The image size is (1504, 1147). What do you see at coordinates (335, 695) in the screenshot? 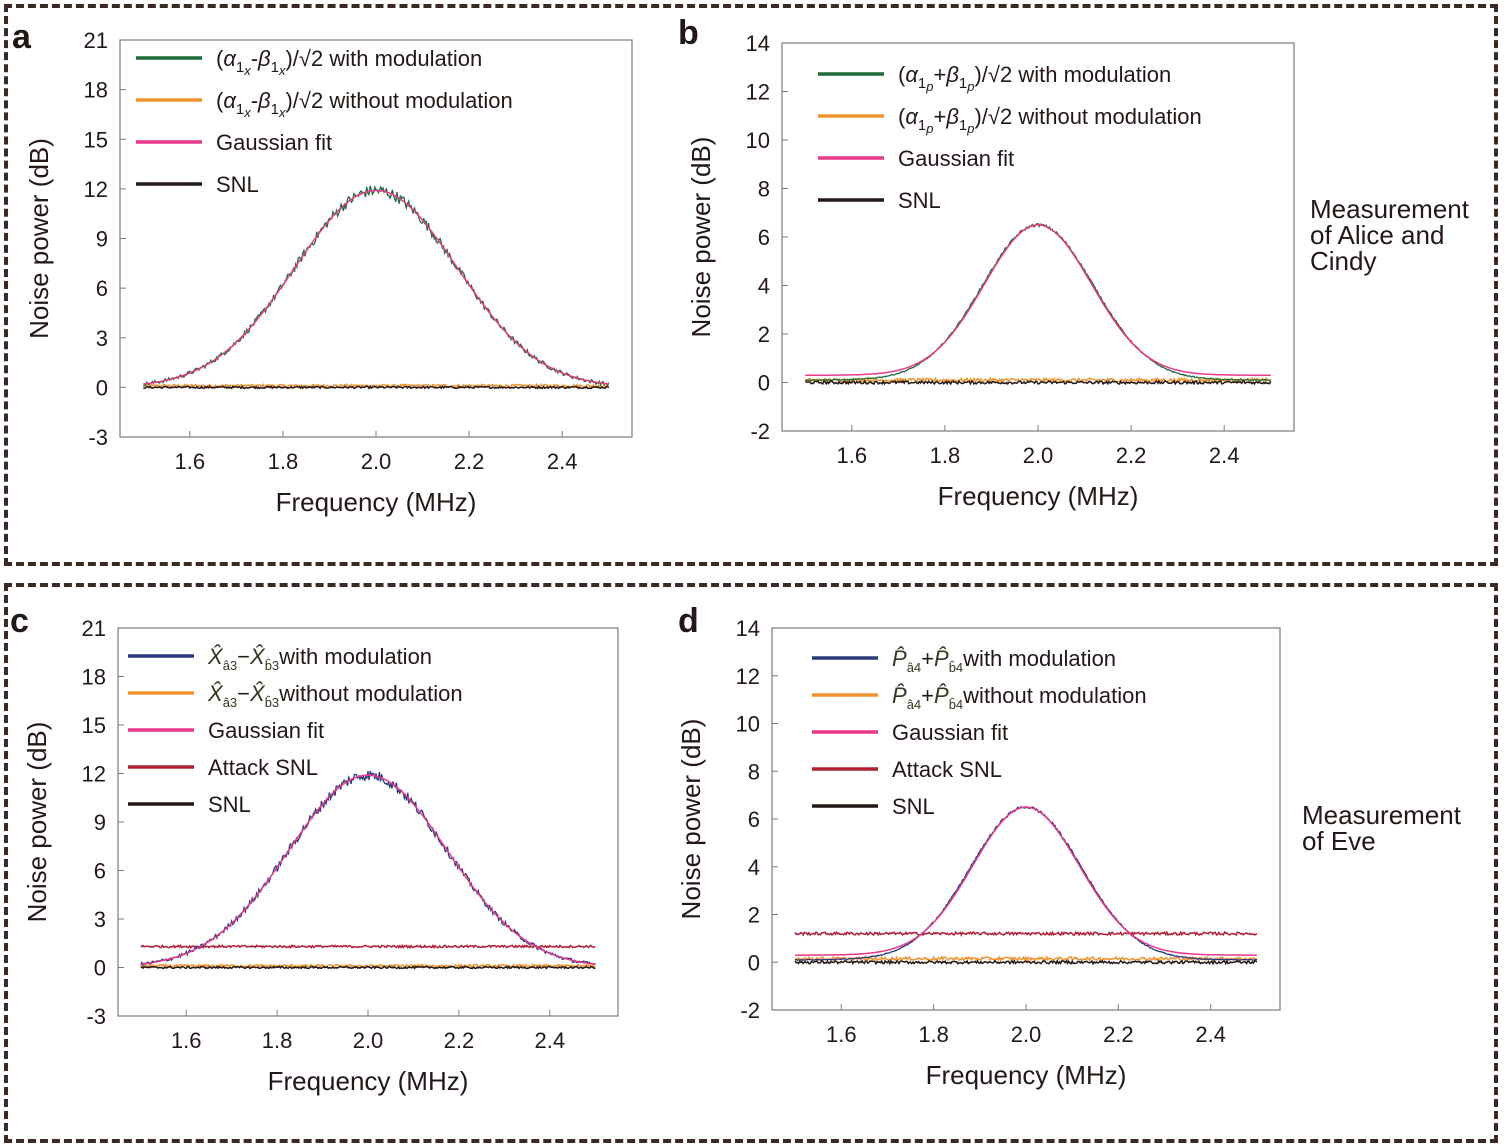
I see `legend-label: X̂â3−X̂b̂3without modulation` at bounding box center [335, 695].